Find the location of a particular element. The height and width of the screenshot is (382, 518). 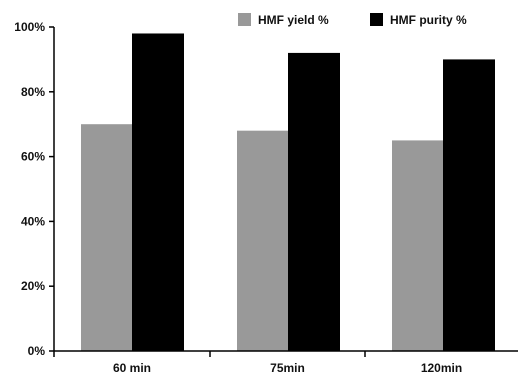

legend-swatch-purity is located at coordinates (376, 19).